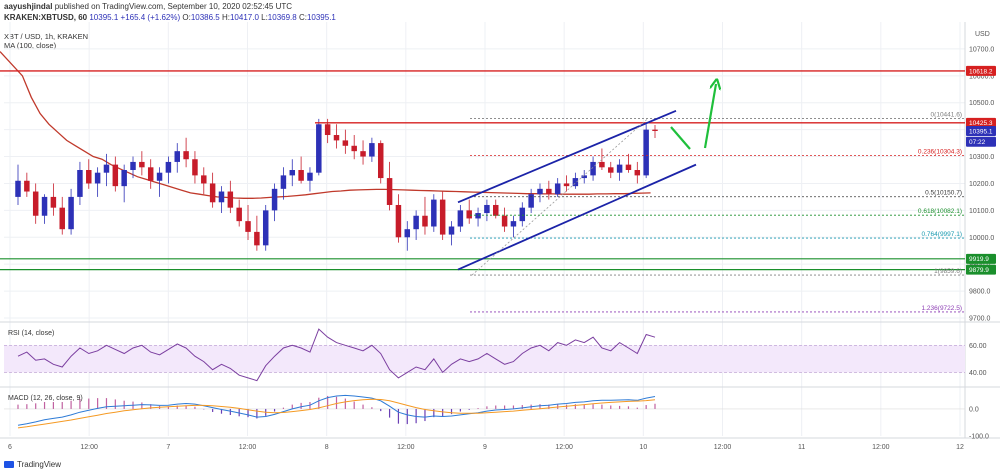 This screenshot has height=474, width=1000. Describe the element at coordinates (981, 238) in the screenshot. I see `y-tick-label: 10000.0` at that location.